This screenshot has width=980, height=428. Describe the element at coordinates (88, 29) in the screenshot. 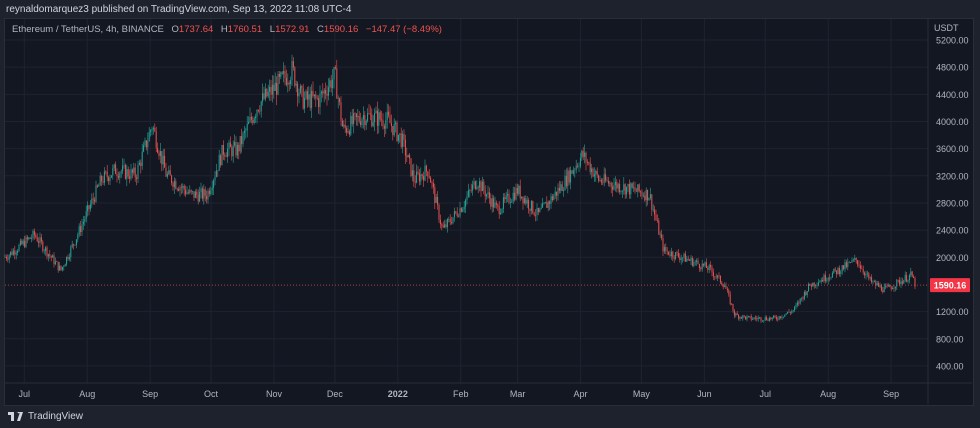

I see `symbol-name: Ethereum / TetherUS, 4h, BINANCE` at that location.